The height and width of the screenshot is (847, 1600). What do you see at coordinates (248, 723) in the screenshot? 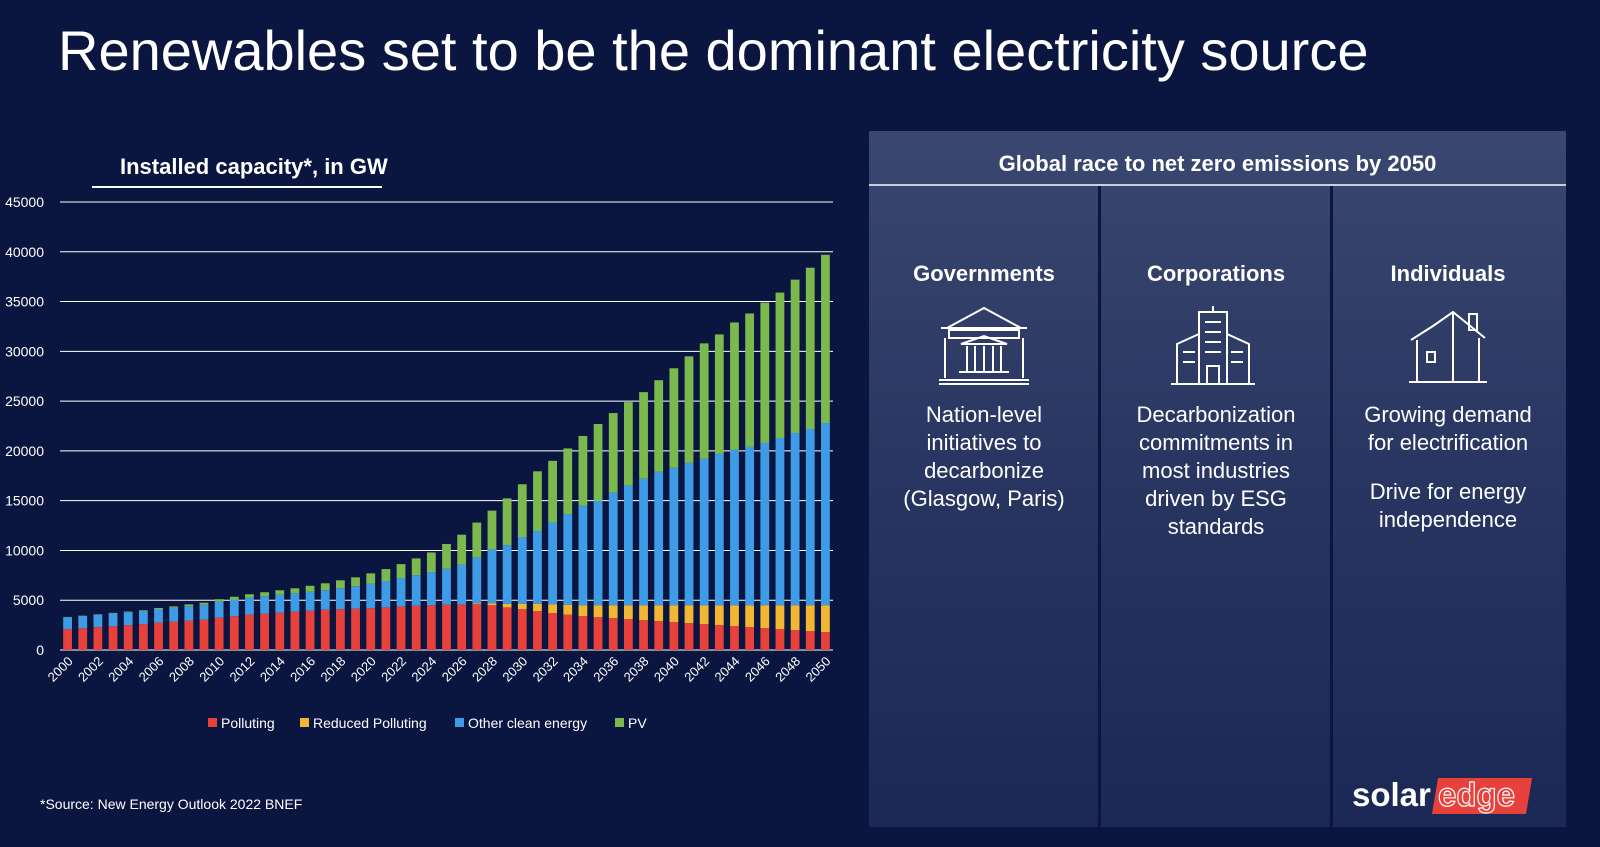
I see `legend-label: Polluting` at bounding box center [248, 723].